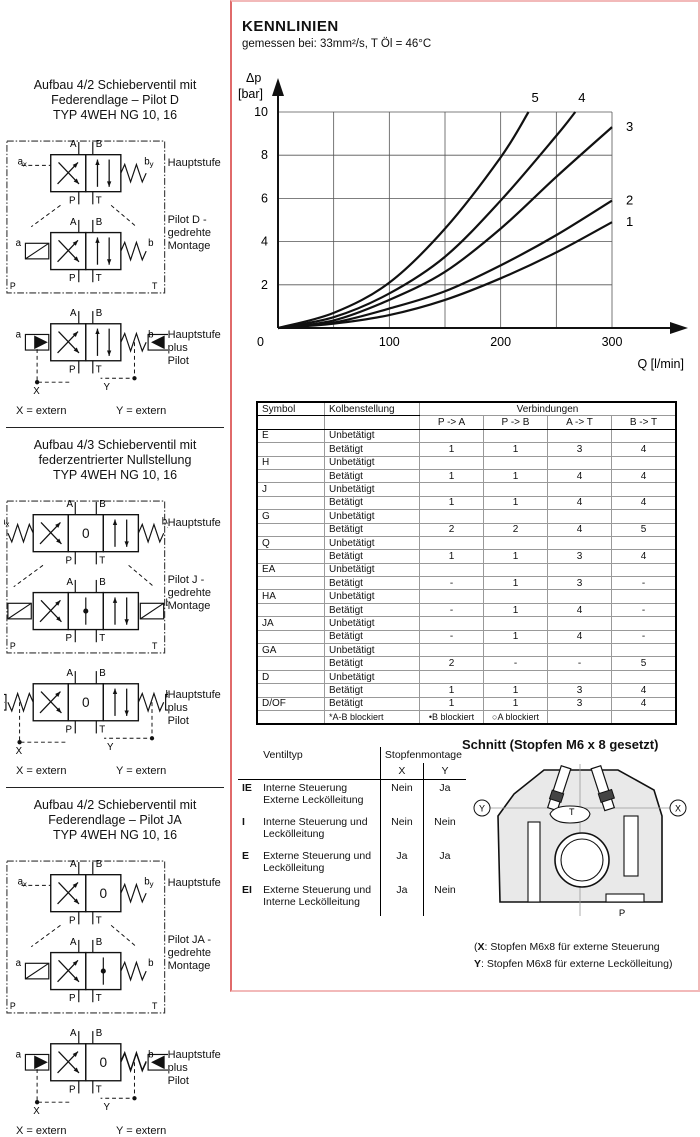 This screenshot has width=700, height=1137. Describe the element at coordinates (19, 334) in the screenshot. I see `svg-text: a` at that location.